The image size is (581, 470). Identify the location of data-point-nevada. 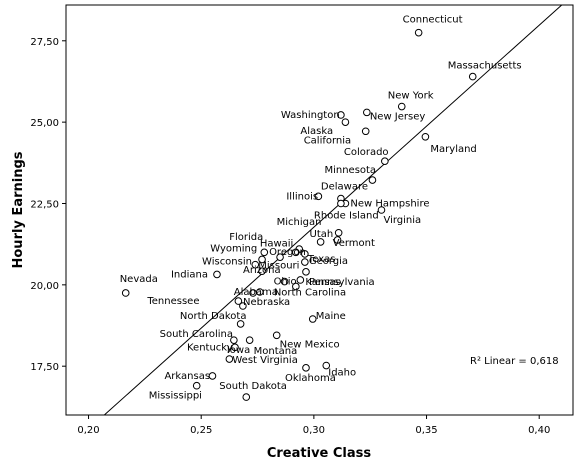
(125, 293).